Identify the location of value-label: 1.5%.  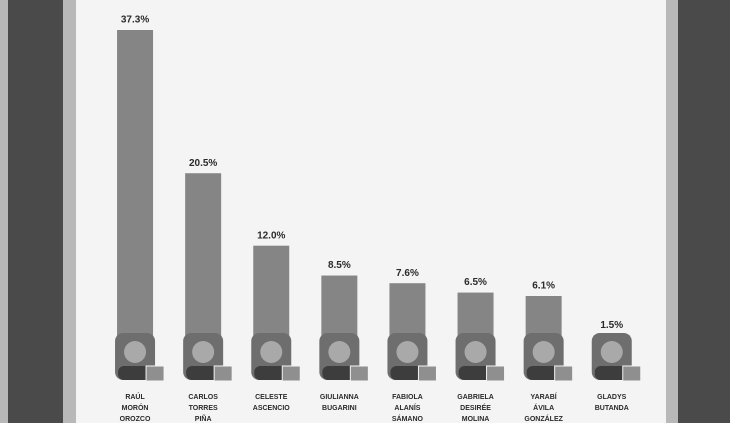
(611, 325).